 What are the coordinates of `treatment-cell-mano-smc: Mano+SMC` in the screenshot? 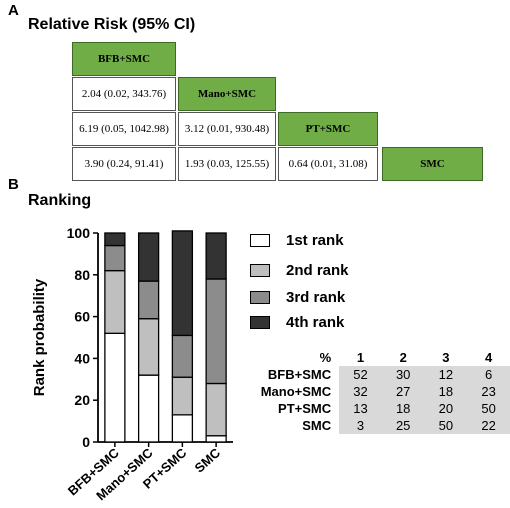 It's located at (227, 94).